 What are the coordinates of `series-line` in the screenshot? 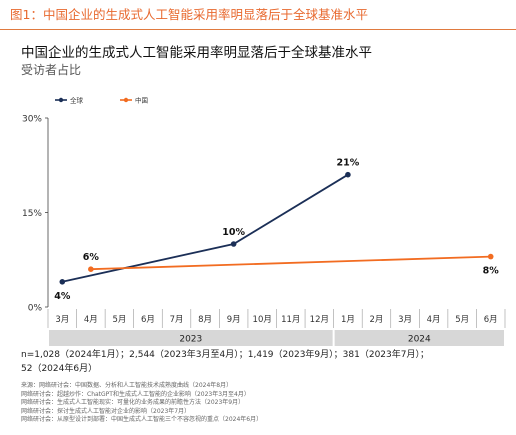 It's located at (290, 263).